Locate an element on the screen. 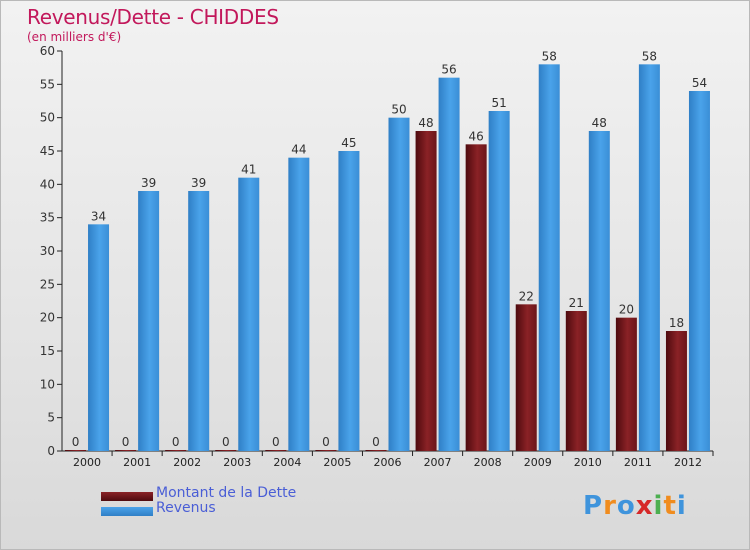 The image size is (750, 550). x-tick-label: 2009 is located at coordinates (538, 462).